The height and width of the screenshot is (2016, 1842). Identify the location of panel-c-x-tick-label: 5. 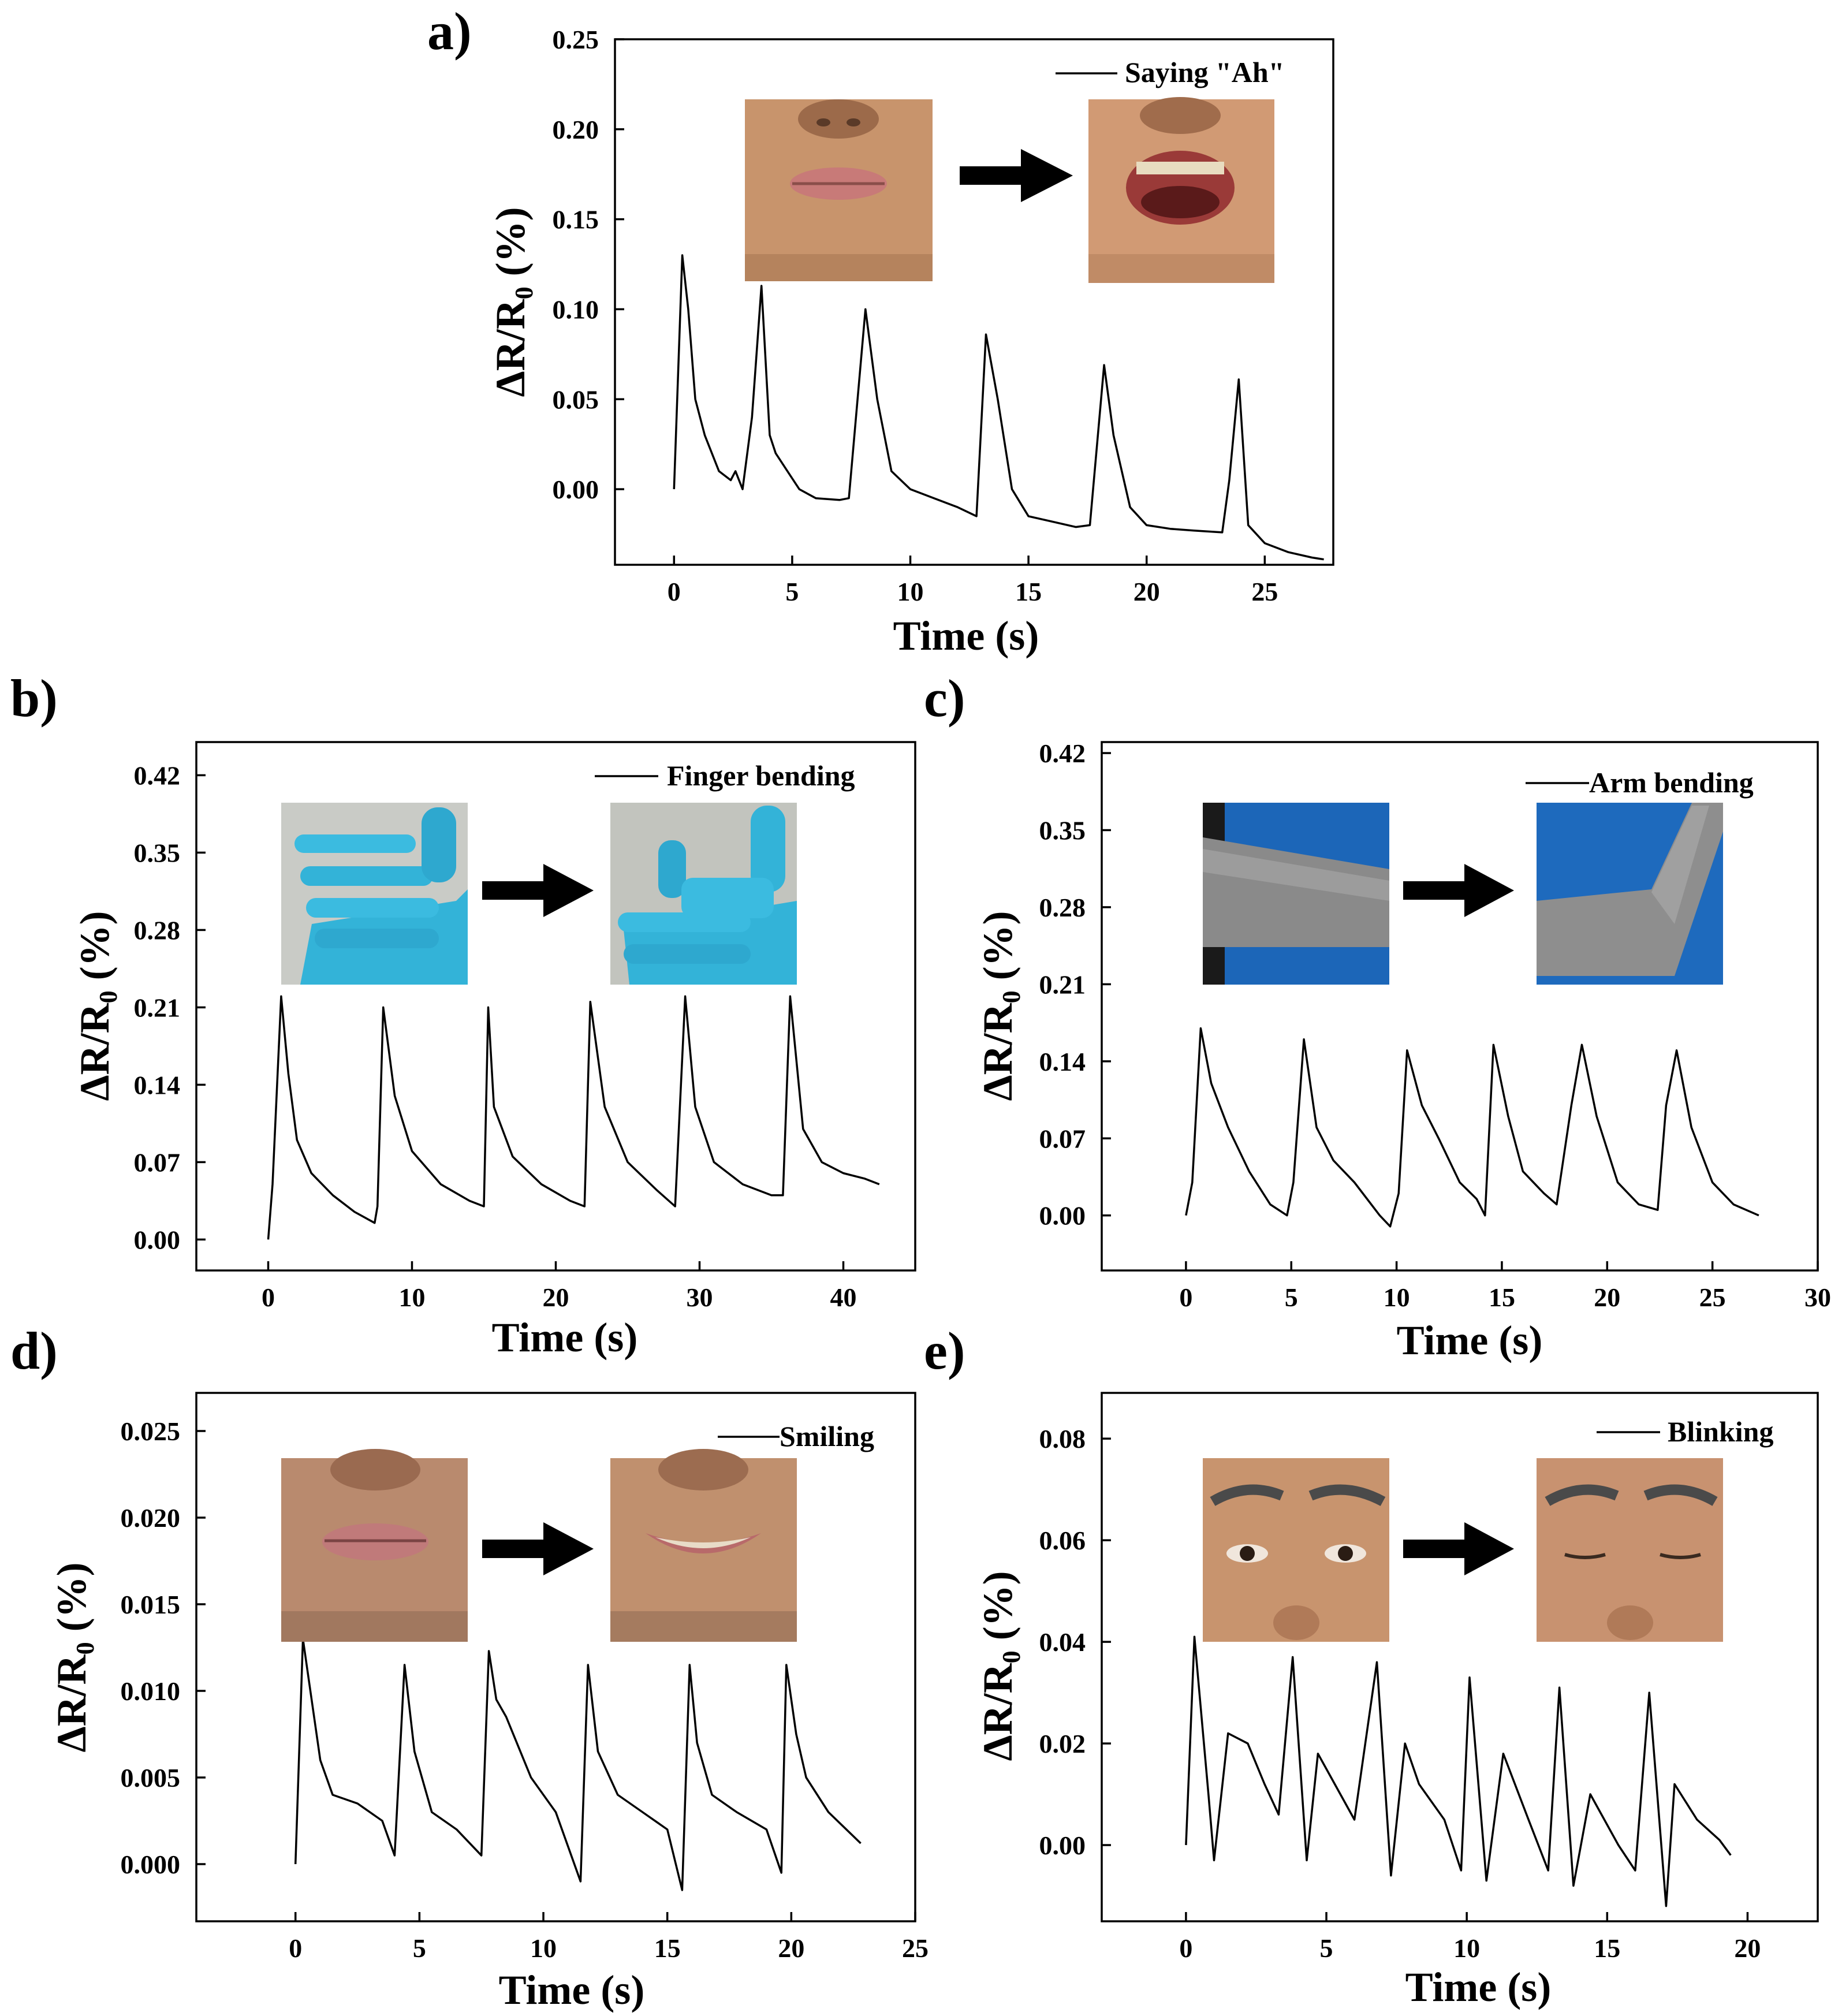
(1291, 1297).